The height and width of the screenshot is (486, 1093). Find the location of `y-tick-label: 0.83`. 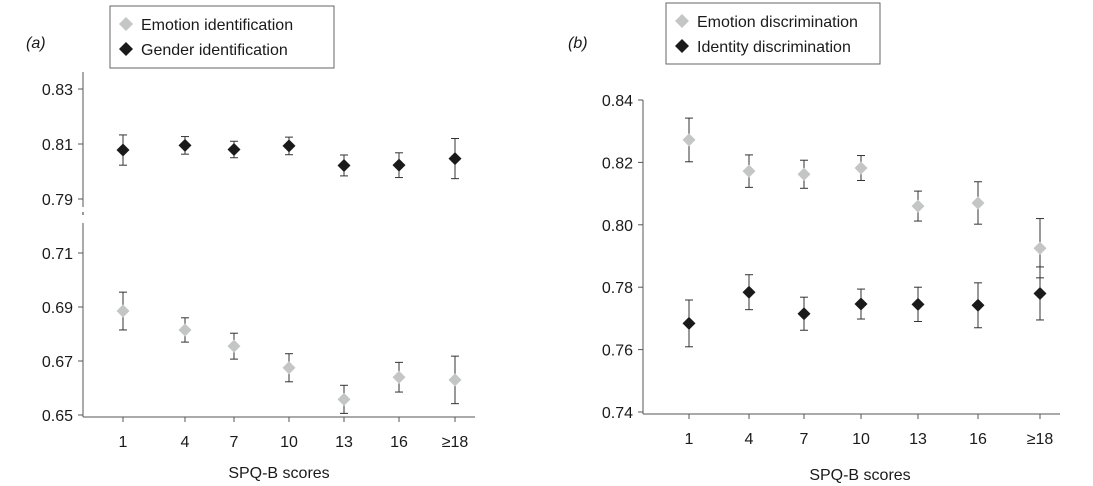

y-tick-label: 0.83 is located at coordinates (57, 90).